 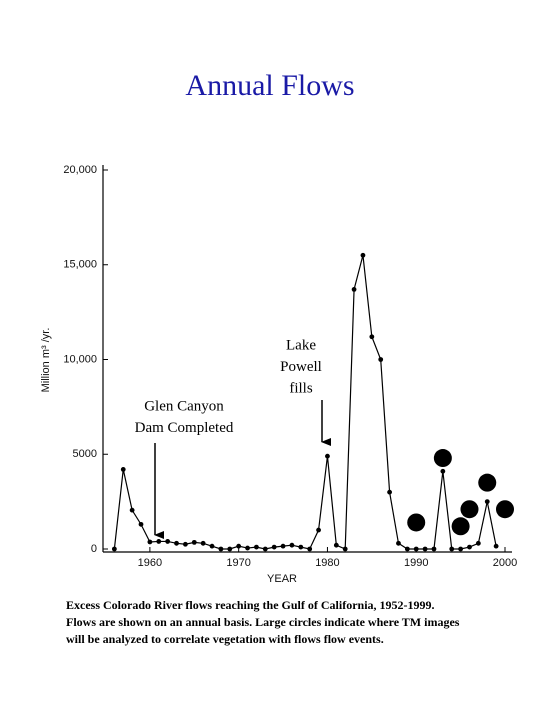 I want to click on x-tick-label: 1960, so click(x=150, y=563).